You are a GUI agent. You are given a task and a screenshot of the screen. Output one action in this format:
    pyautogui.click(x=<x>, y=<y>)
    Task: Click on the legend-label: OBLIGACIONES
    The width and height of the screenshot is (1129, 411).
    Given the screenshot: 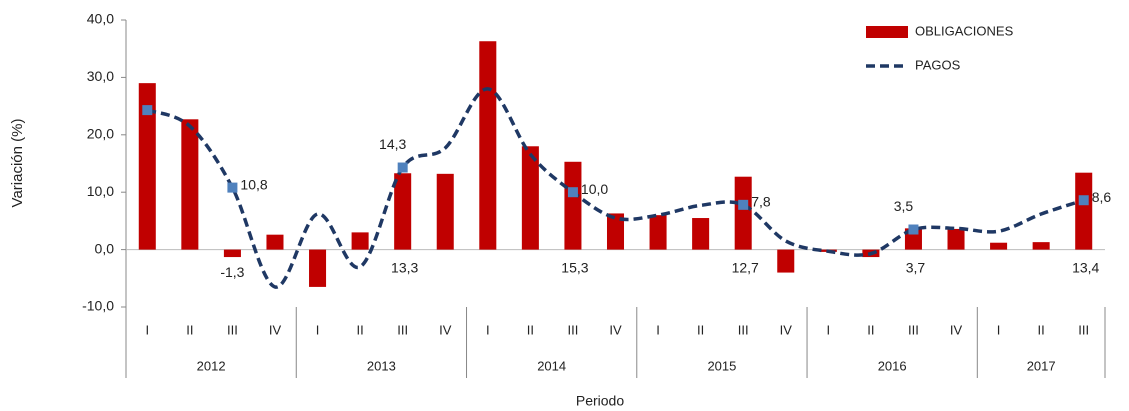 What is the action you would take?
    pyautogui.click(x=964, y=30)
    